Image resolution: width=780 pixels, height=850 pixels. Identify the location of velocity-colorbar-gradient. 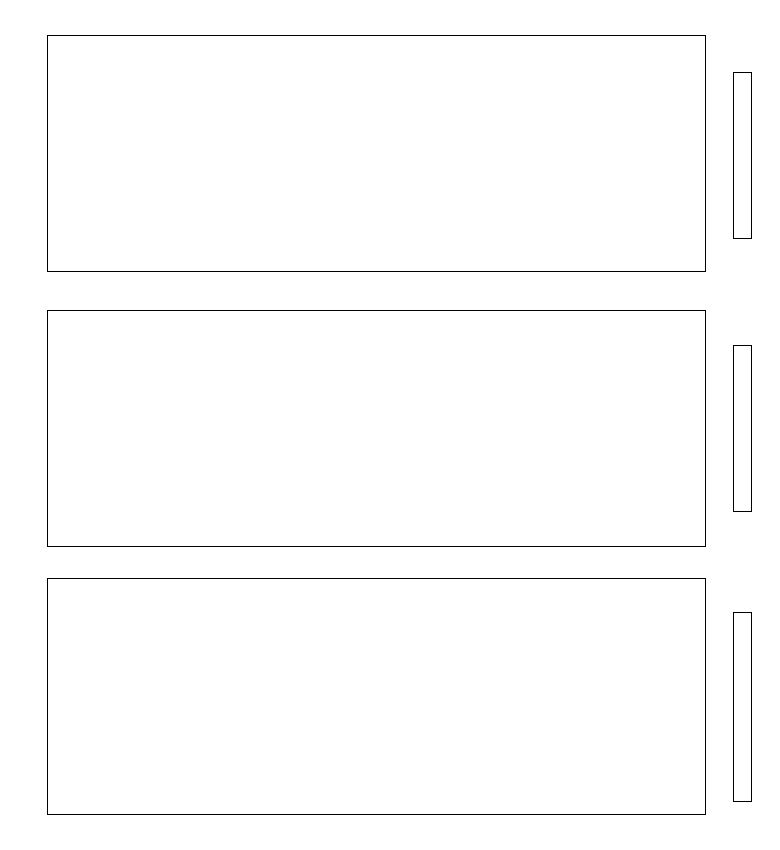
(742, 428).